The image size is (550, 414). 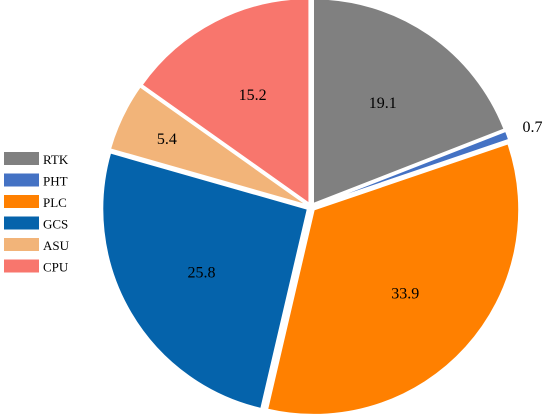 I want to click on legend-label-pht: PHT, so click(x=55, y=181).